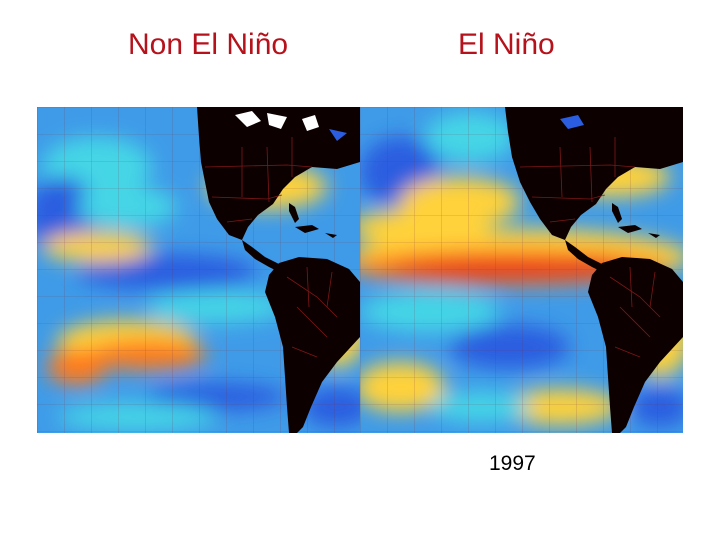 This screenshot has width=720, height=540. What do you see at coordinates (506, 44) in the screenshot?
I see `el-nino-title: El Niño` at bounding box center [506, 44].